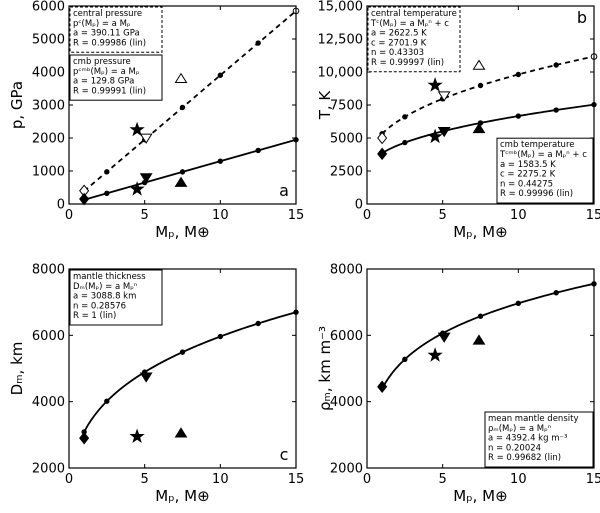 This screenshot has height=513, width=600. What do you see at coordinates (346, 172) in the screenshot?
I see `y-tick-label: 2500` at bounding box center [346, 172].